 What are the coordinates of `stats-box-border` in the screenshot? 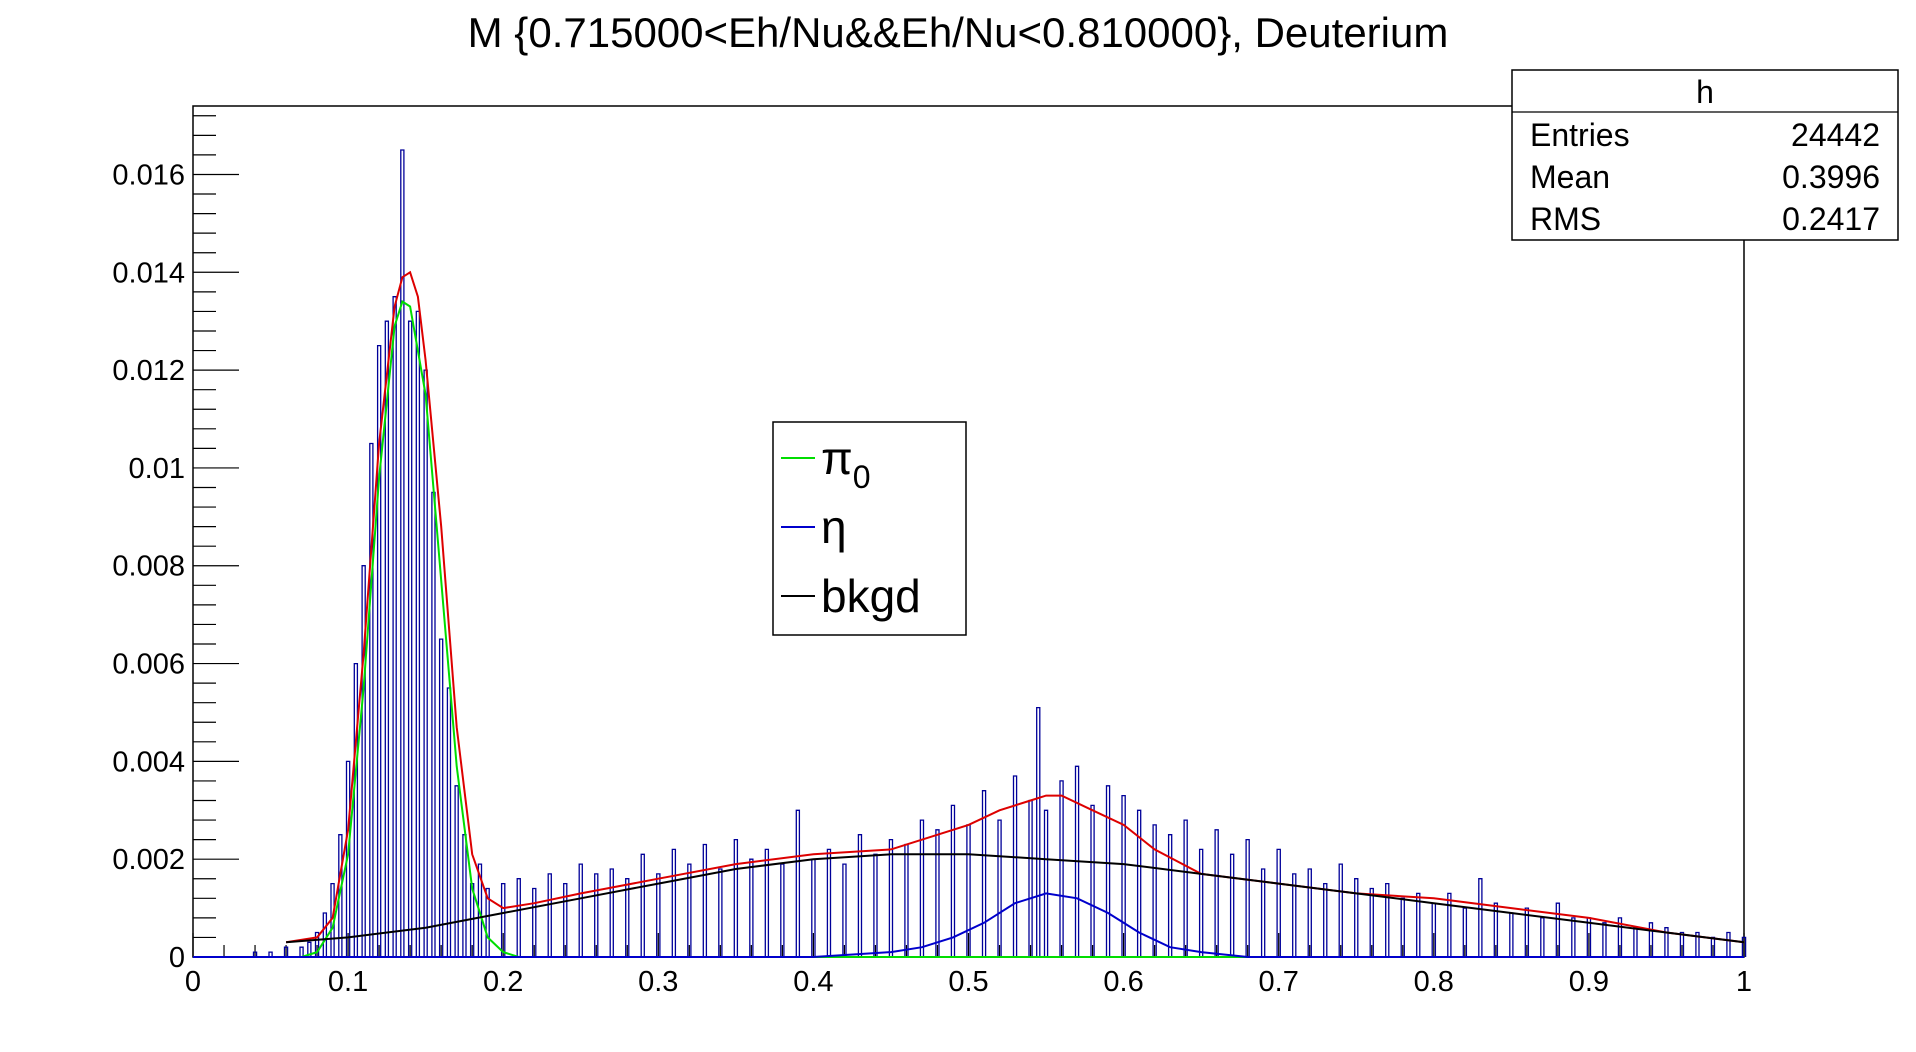 It's located at (1705, 155).